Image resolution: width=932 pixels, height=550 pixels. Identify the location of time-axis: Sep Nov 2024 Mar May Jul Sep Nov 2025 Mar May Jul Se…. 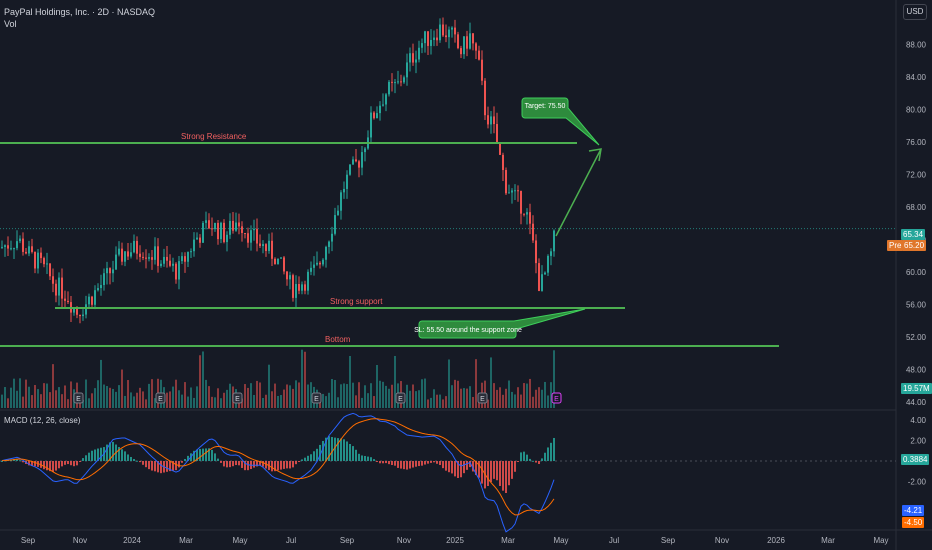
(455, 540).